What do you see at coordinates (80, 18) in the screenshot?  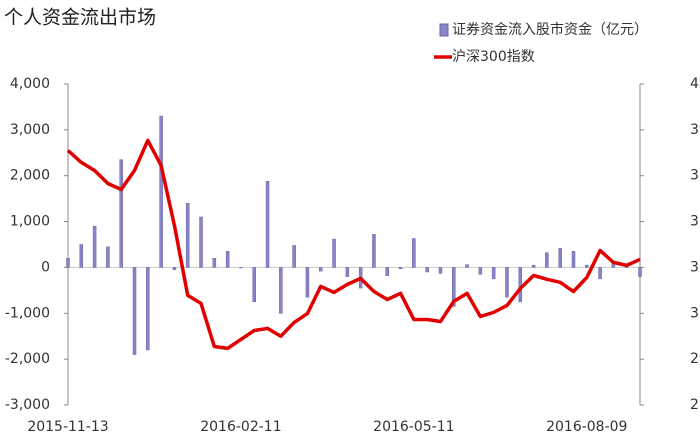 I see `chart-title: 个人资金流出市场` at bounding box center [80, 18].